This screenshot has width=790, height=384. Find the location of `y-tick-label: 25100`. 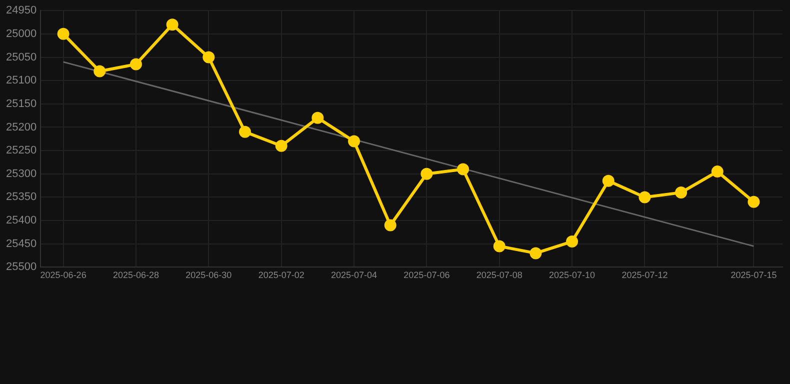

y-tick-label: 25100 is located at coordinates (21, 80).